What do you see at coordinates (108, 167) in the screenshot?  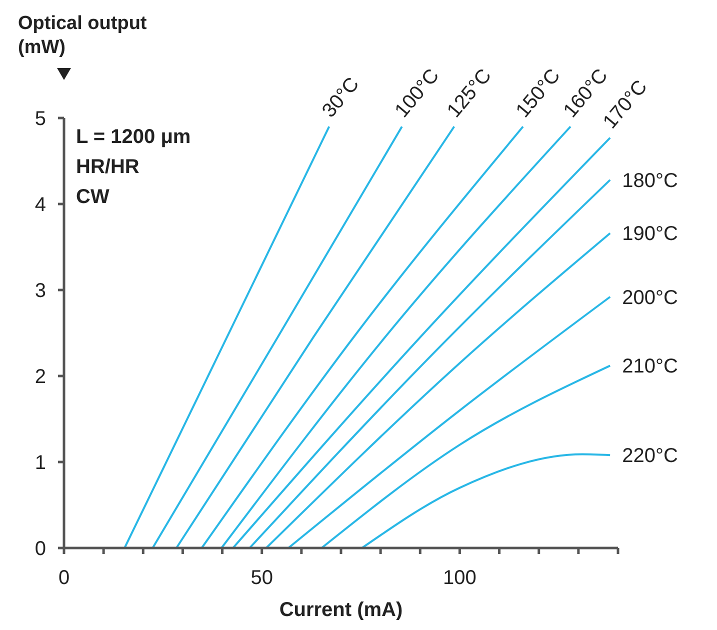 I see `annotation: HR/HR` at bounding box center [108, 167].